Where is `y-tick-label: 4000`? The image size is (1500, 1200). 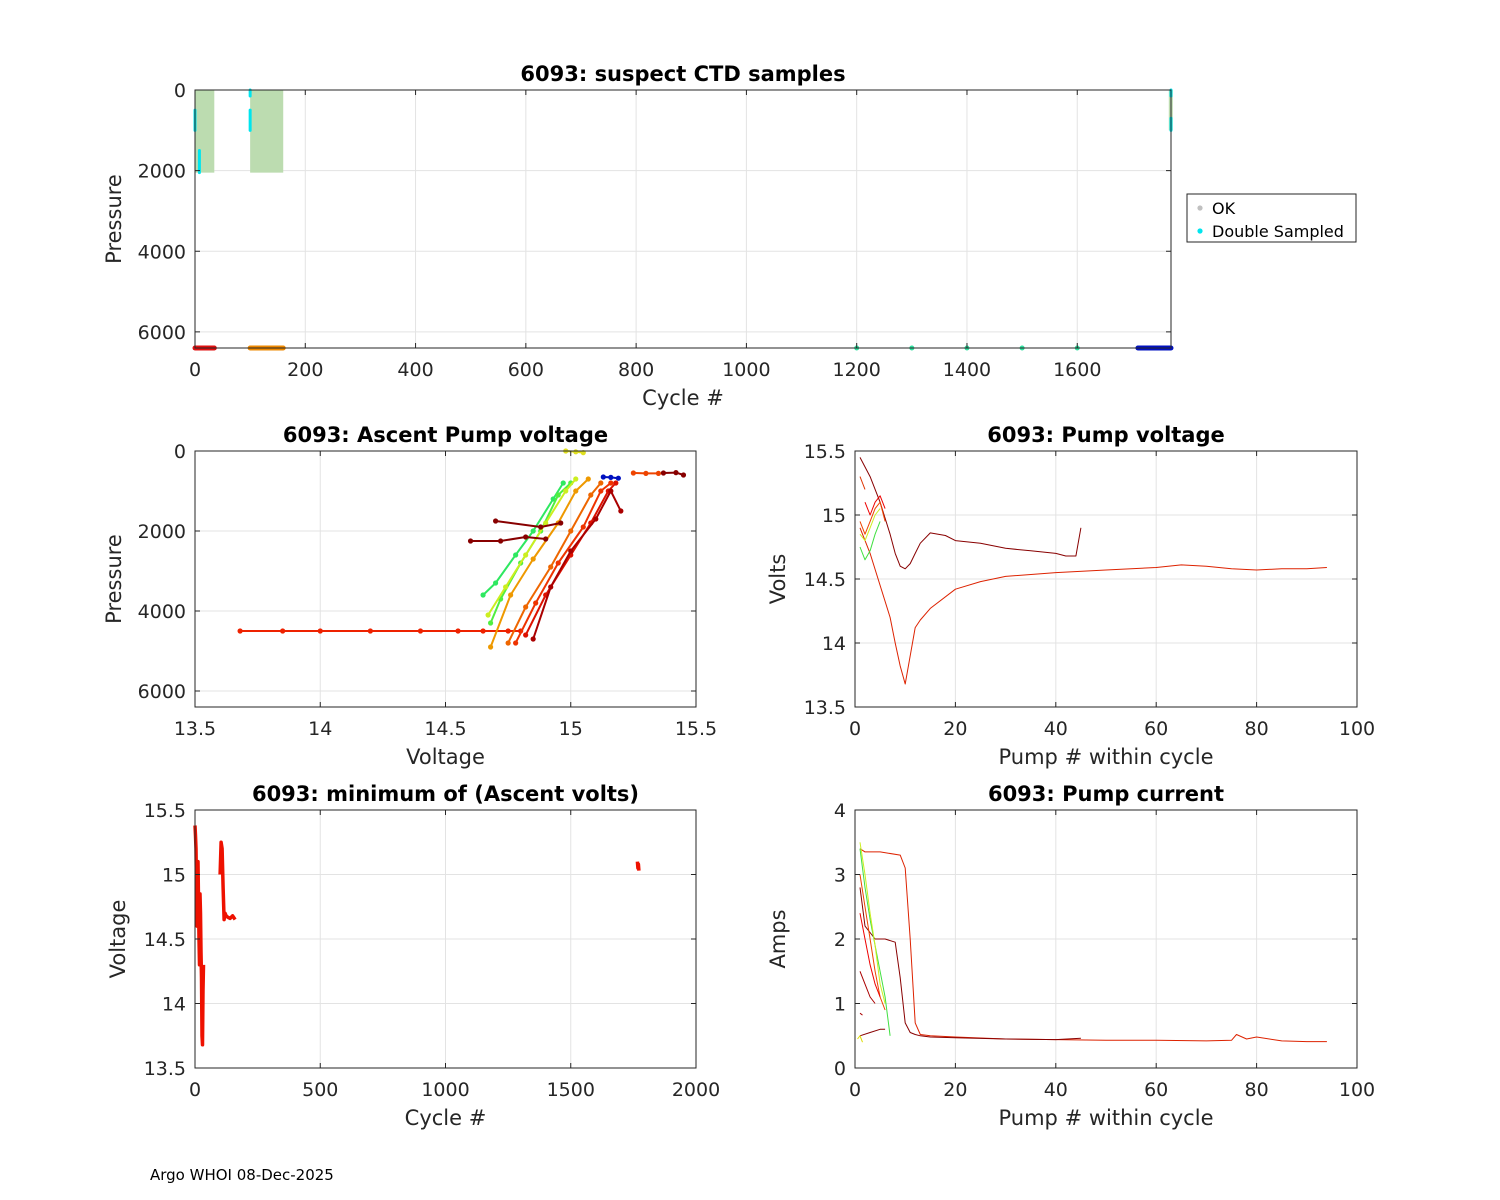
y-tick-label: 4000 is located at coordinates (162, 612).